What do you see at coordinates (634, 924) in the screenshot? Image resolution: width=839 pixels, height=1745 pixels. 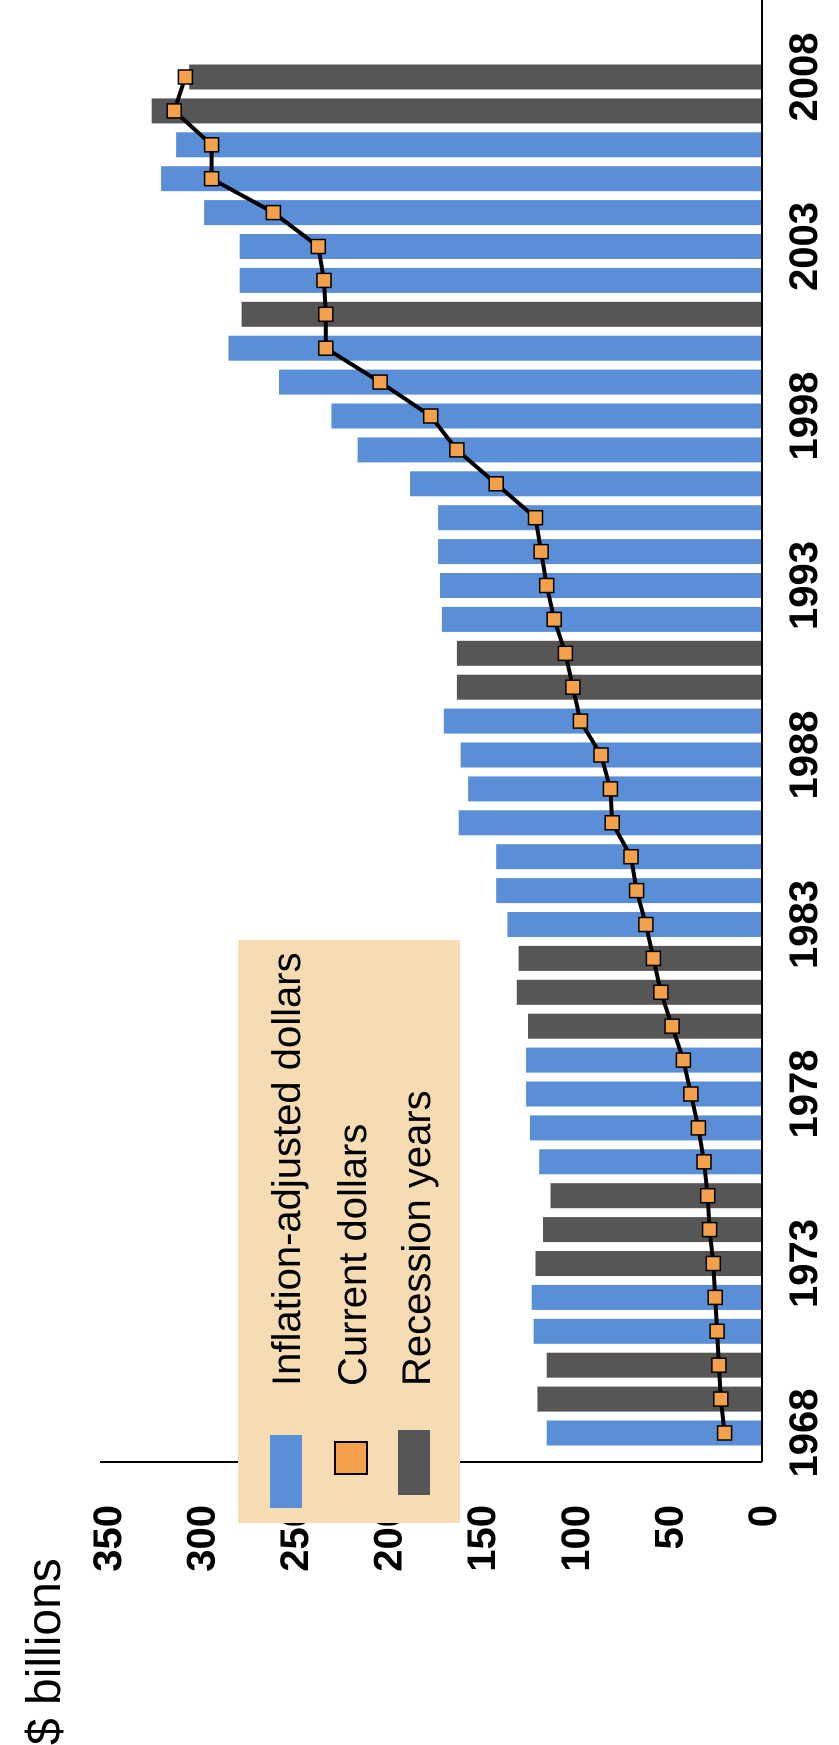 I see `inflation-adjusted-bar-1983` at bounding box center [634, 924].